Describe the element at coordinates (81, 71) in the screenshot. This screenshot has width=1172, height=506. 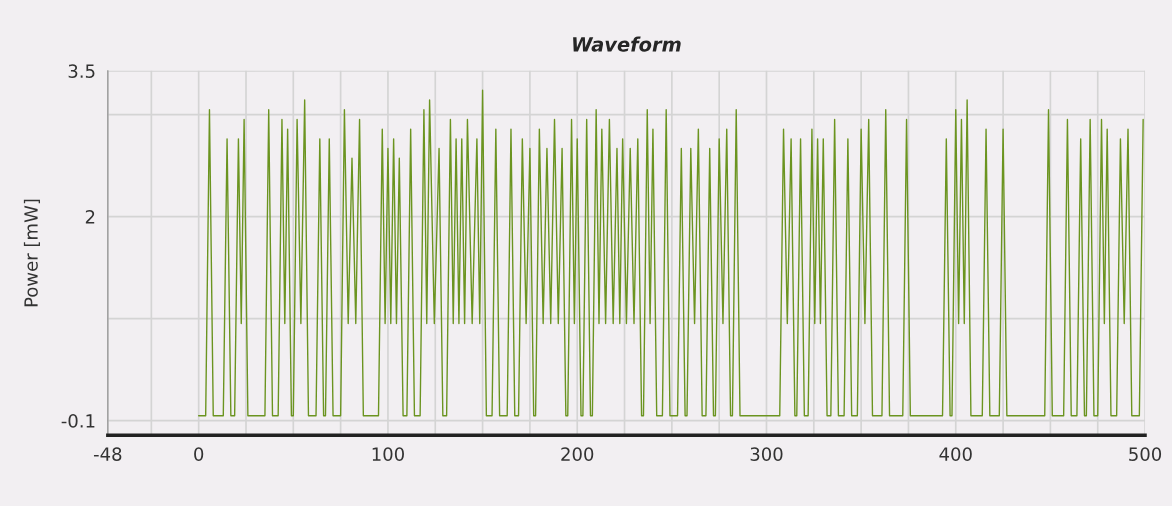
I see `y-tick-label: 3.5` at that location.